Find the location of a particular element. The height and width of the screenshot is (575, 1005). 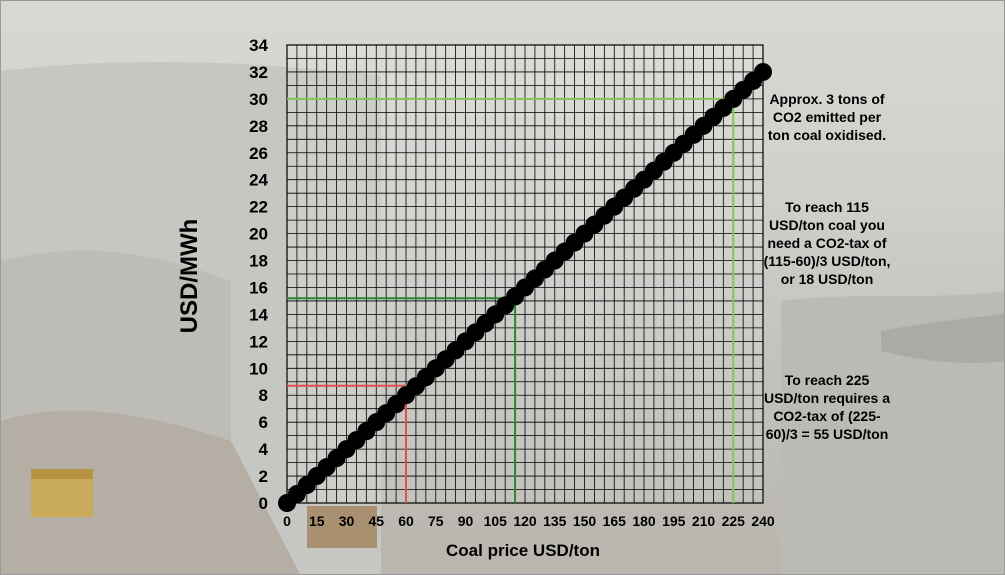

x-tick-label: 45 is located at coordinates (376, 521).